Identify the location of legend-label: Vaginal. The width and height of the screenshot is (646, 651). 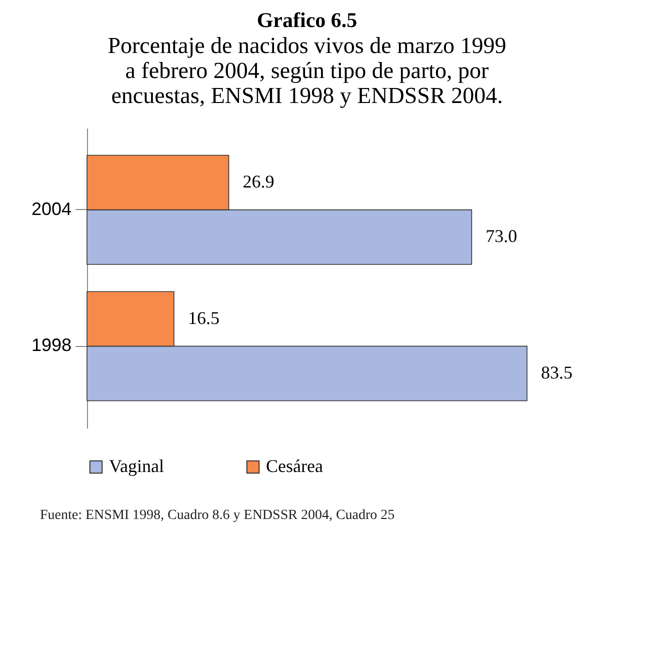
(136, 466).